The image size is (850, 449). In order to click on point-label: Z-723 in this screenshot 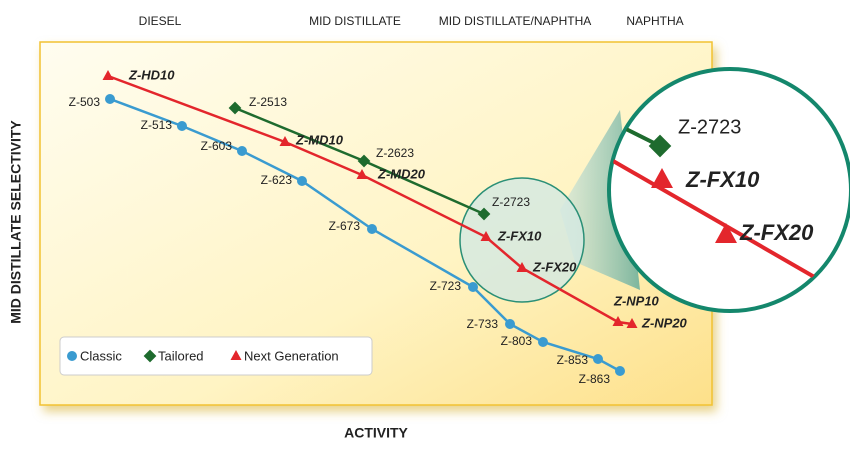, I will do `click(446, 286)`.